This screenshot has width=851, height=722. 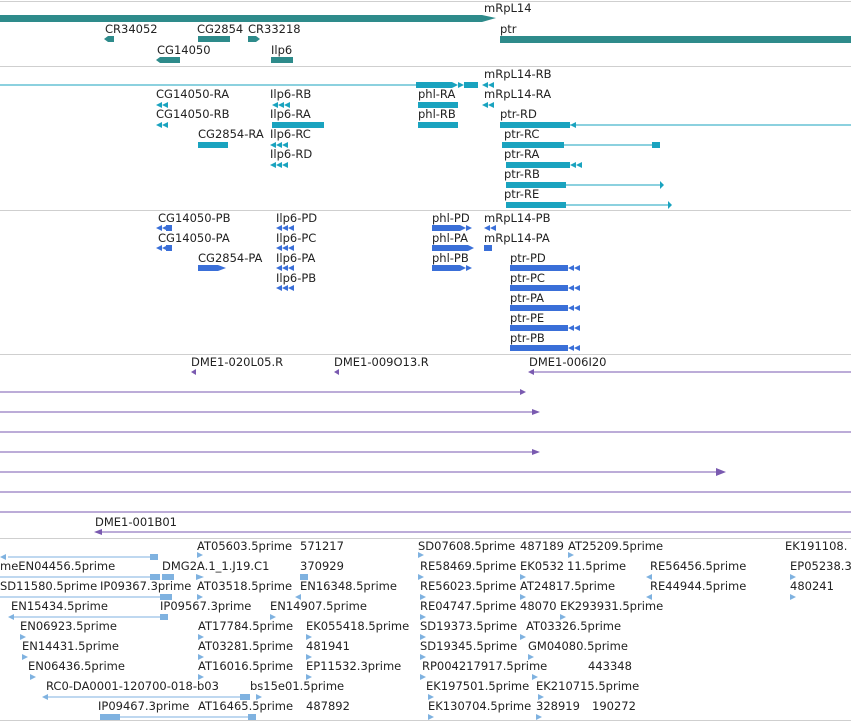 I want to click on est-label: 481941, so click(x=328, y=646).